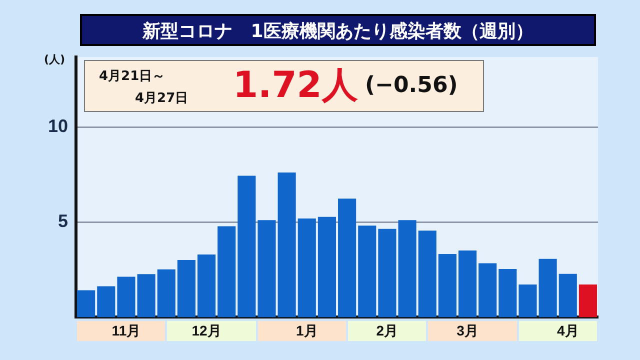 The height and width of the screenshot is (360, 640). Describe the element at coordinates (132, 76) in the screenshot. I see `annotation: 4月21日～` at that location.